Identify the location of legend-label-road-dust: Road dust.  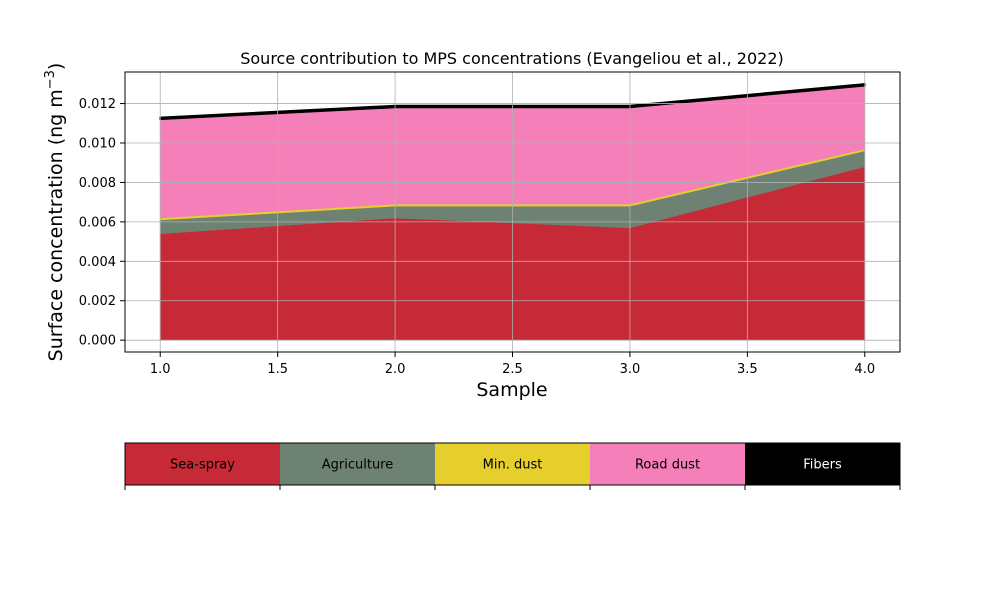
(667, 465).